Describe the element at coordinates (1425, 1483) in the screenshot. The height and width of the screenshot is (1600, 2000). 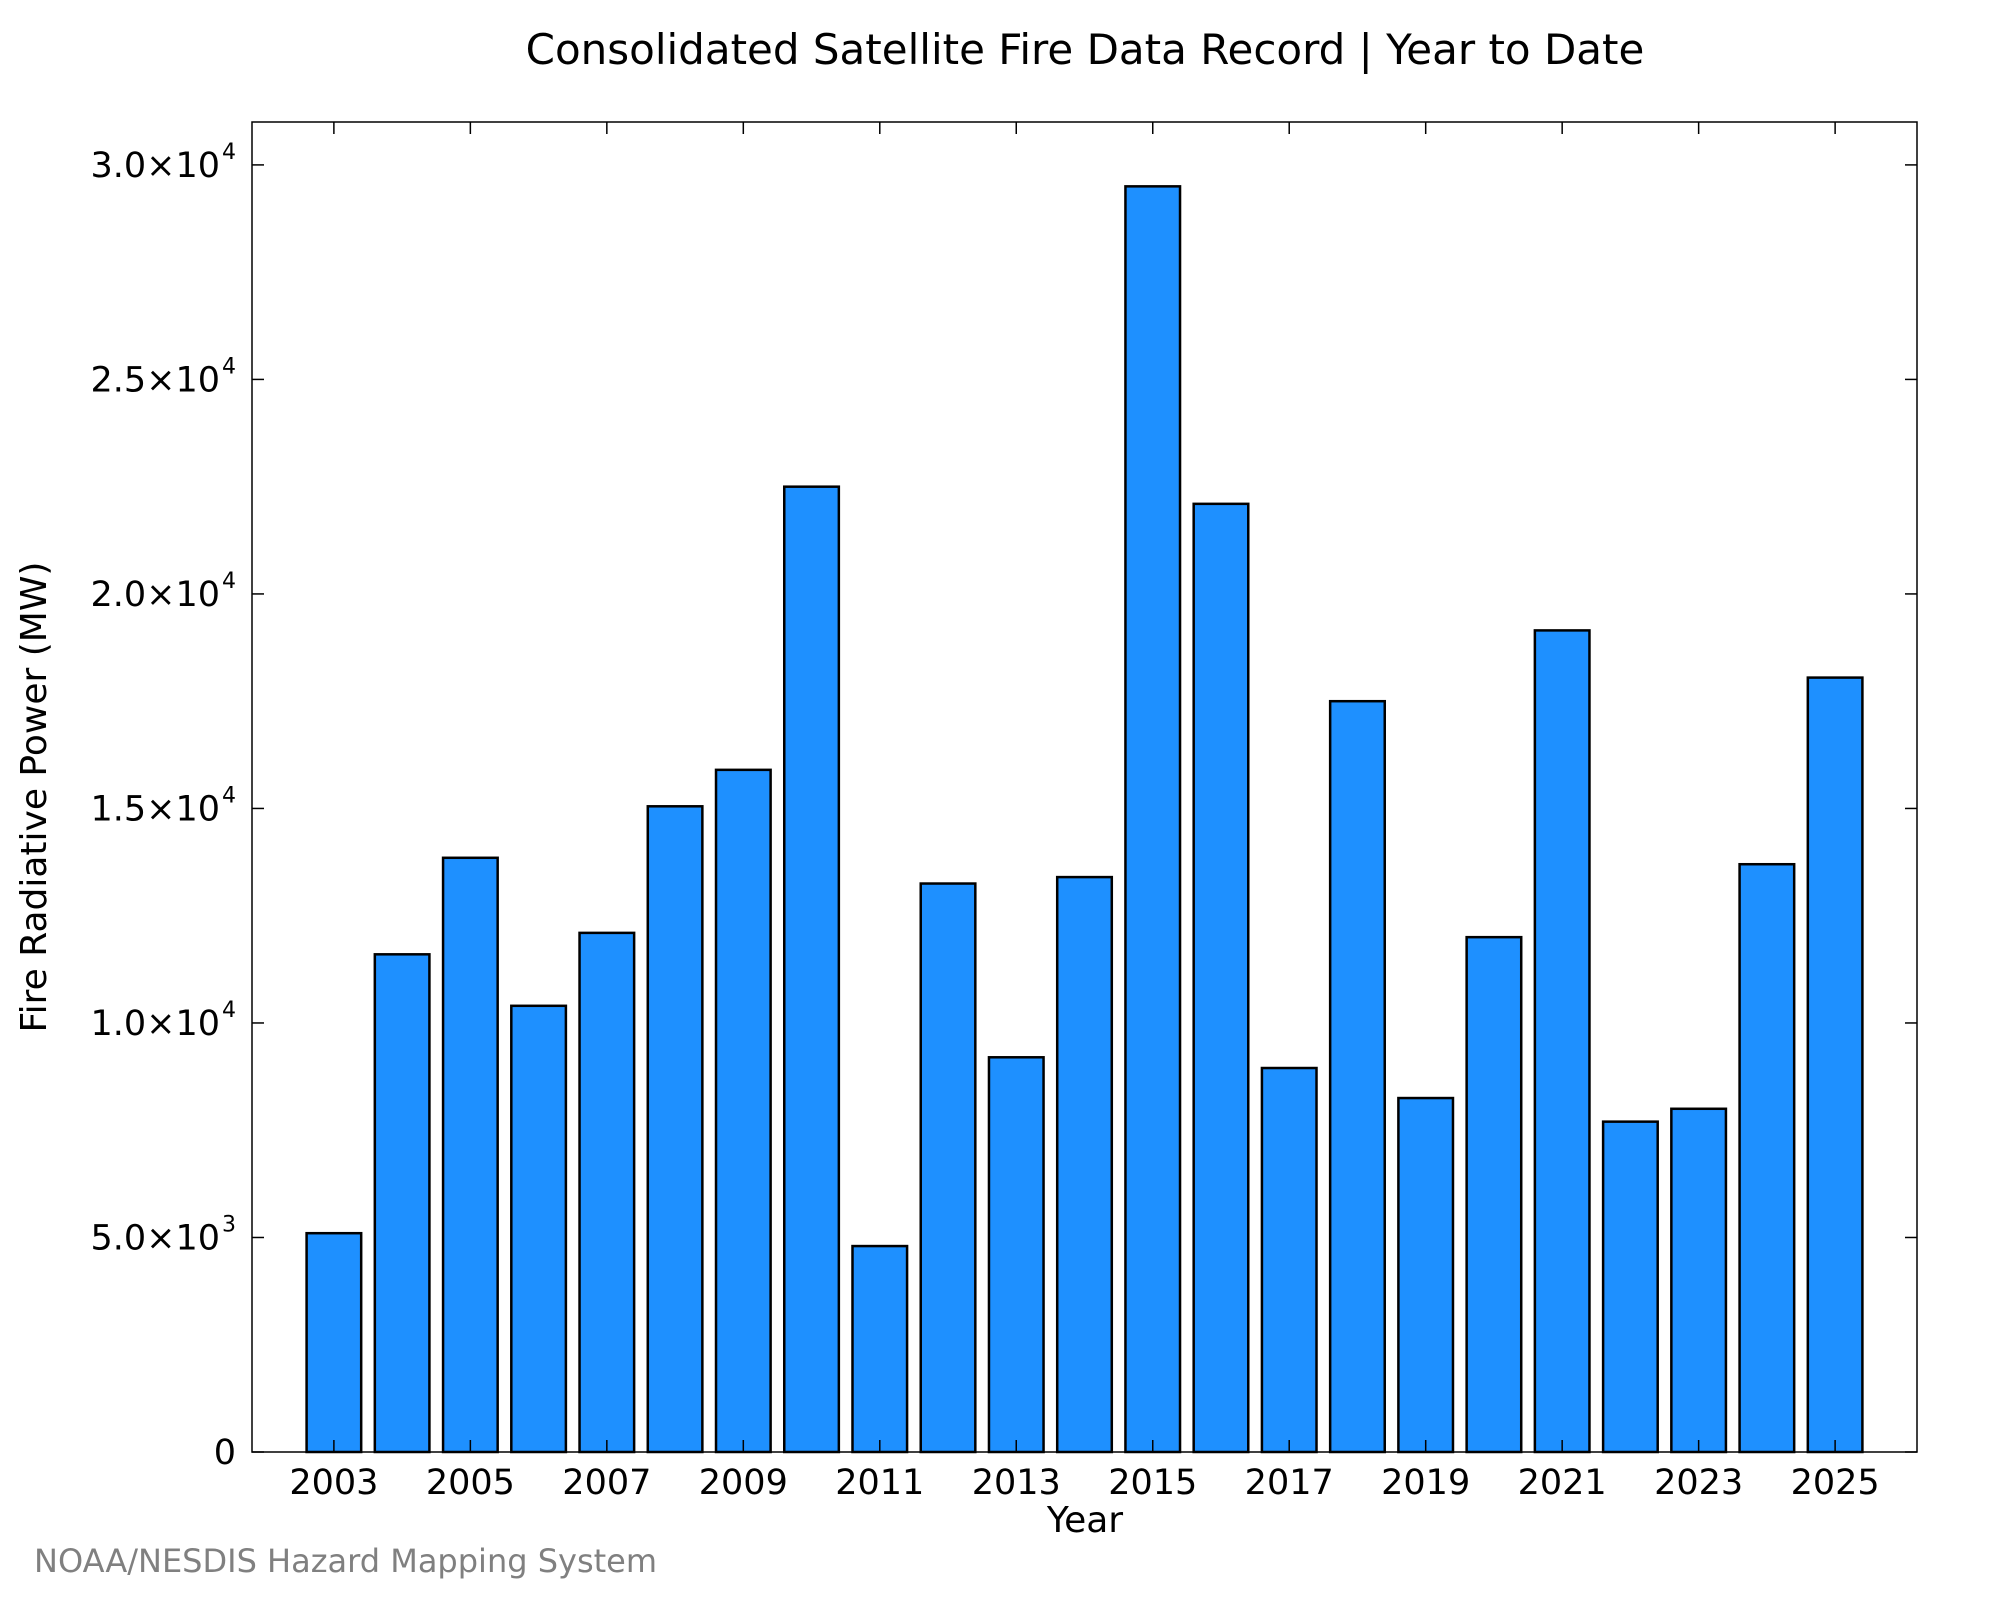
I see `x-tick-label-2019: 2019` at that location.